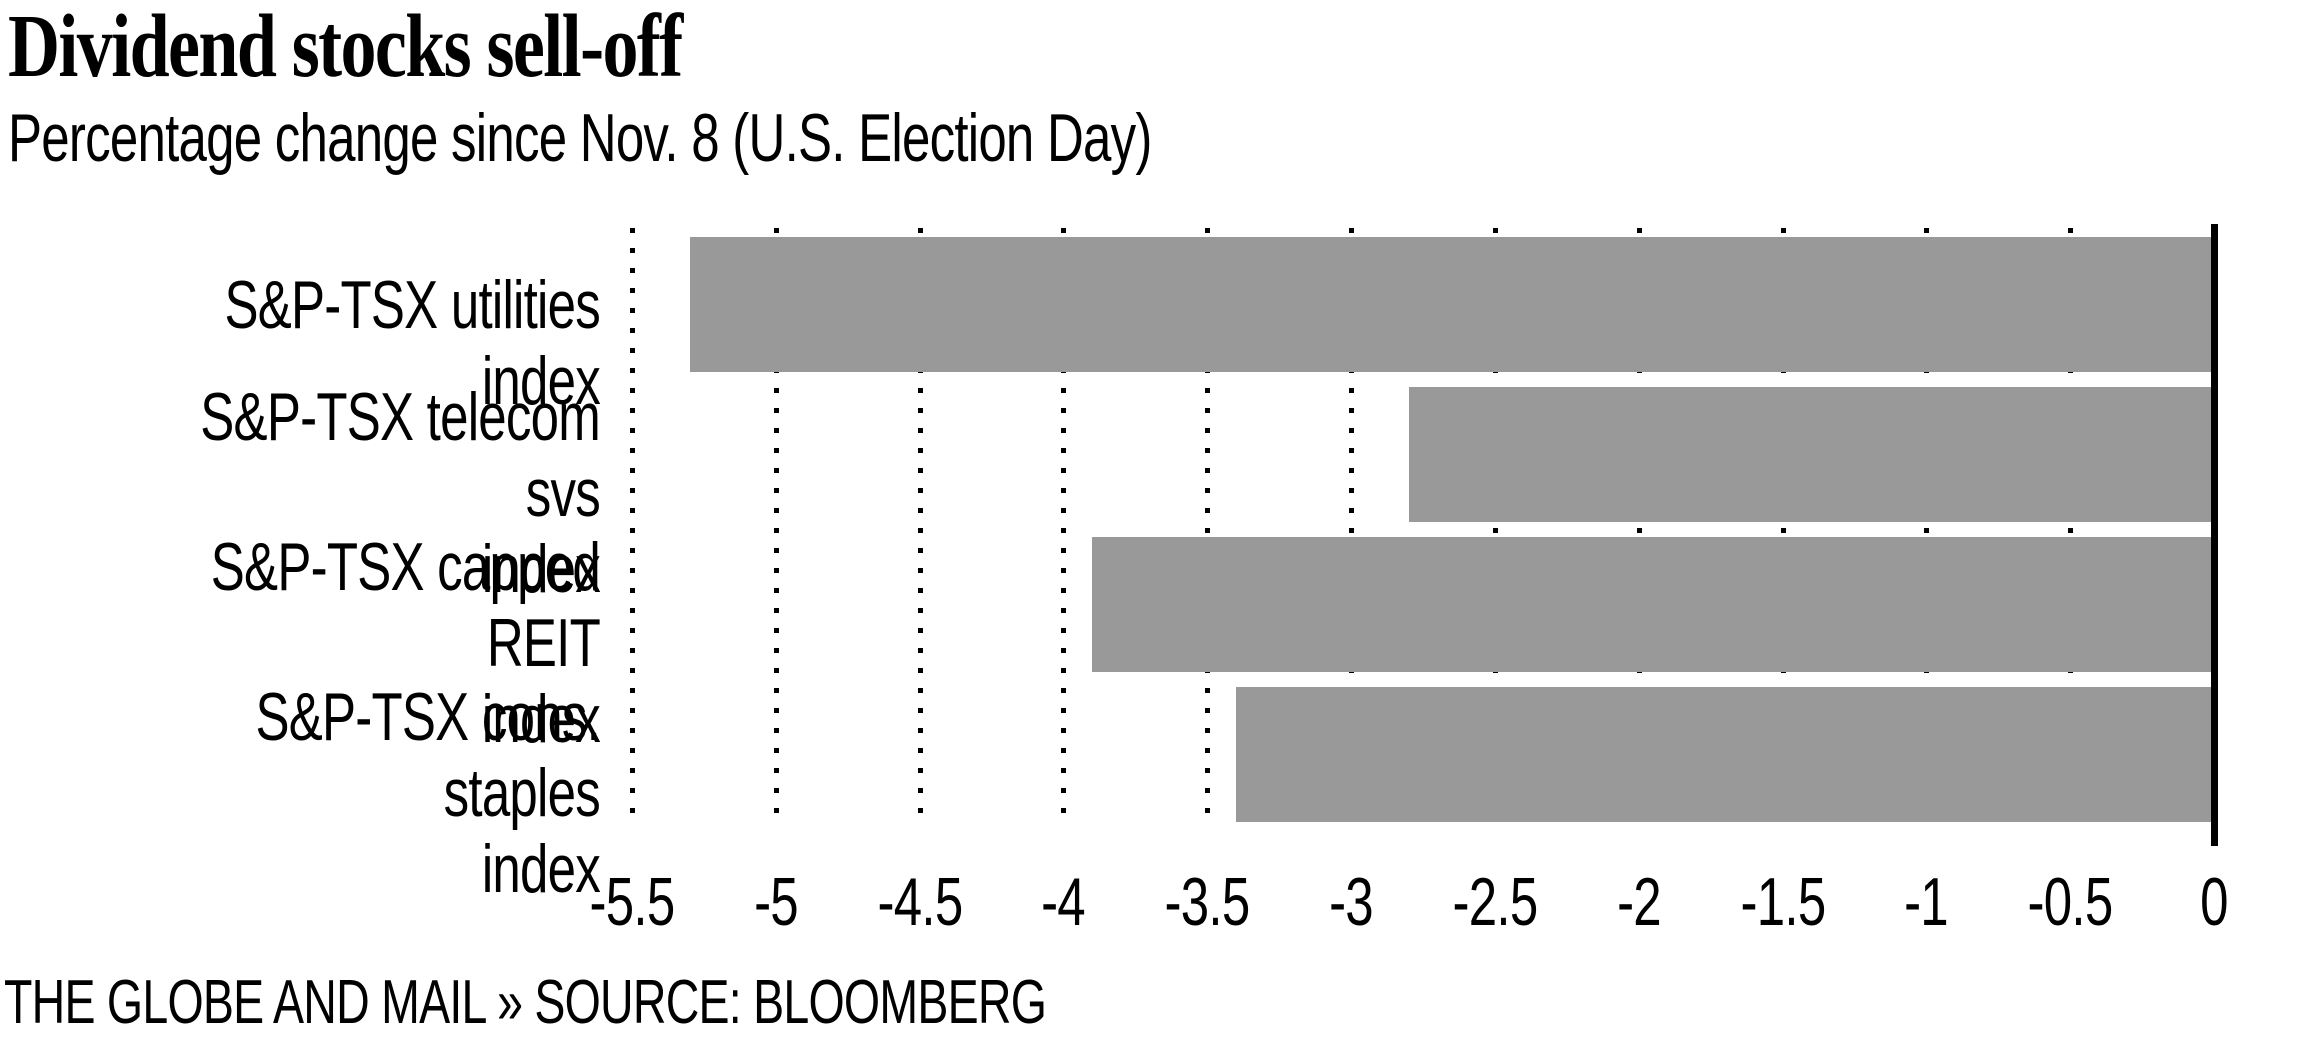  Describe the element at coordinates (427, 793) in the screenshot. I see `category-label-4: S&P-TSX cons. staples index` at that location.